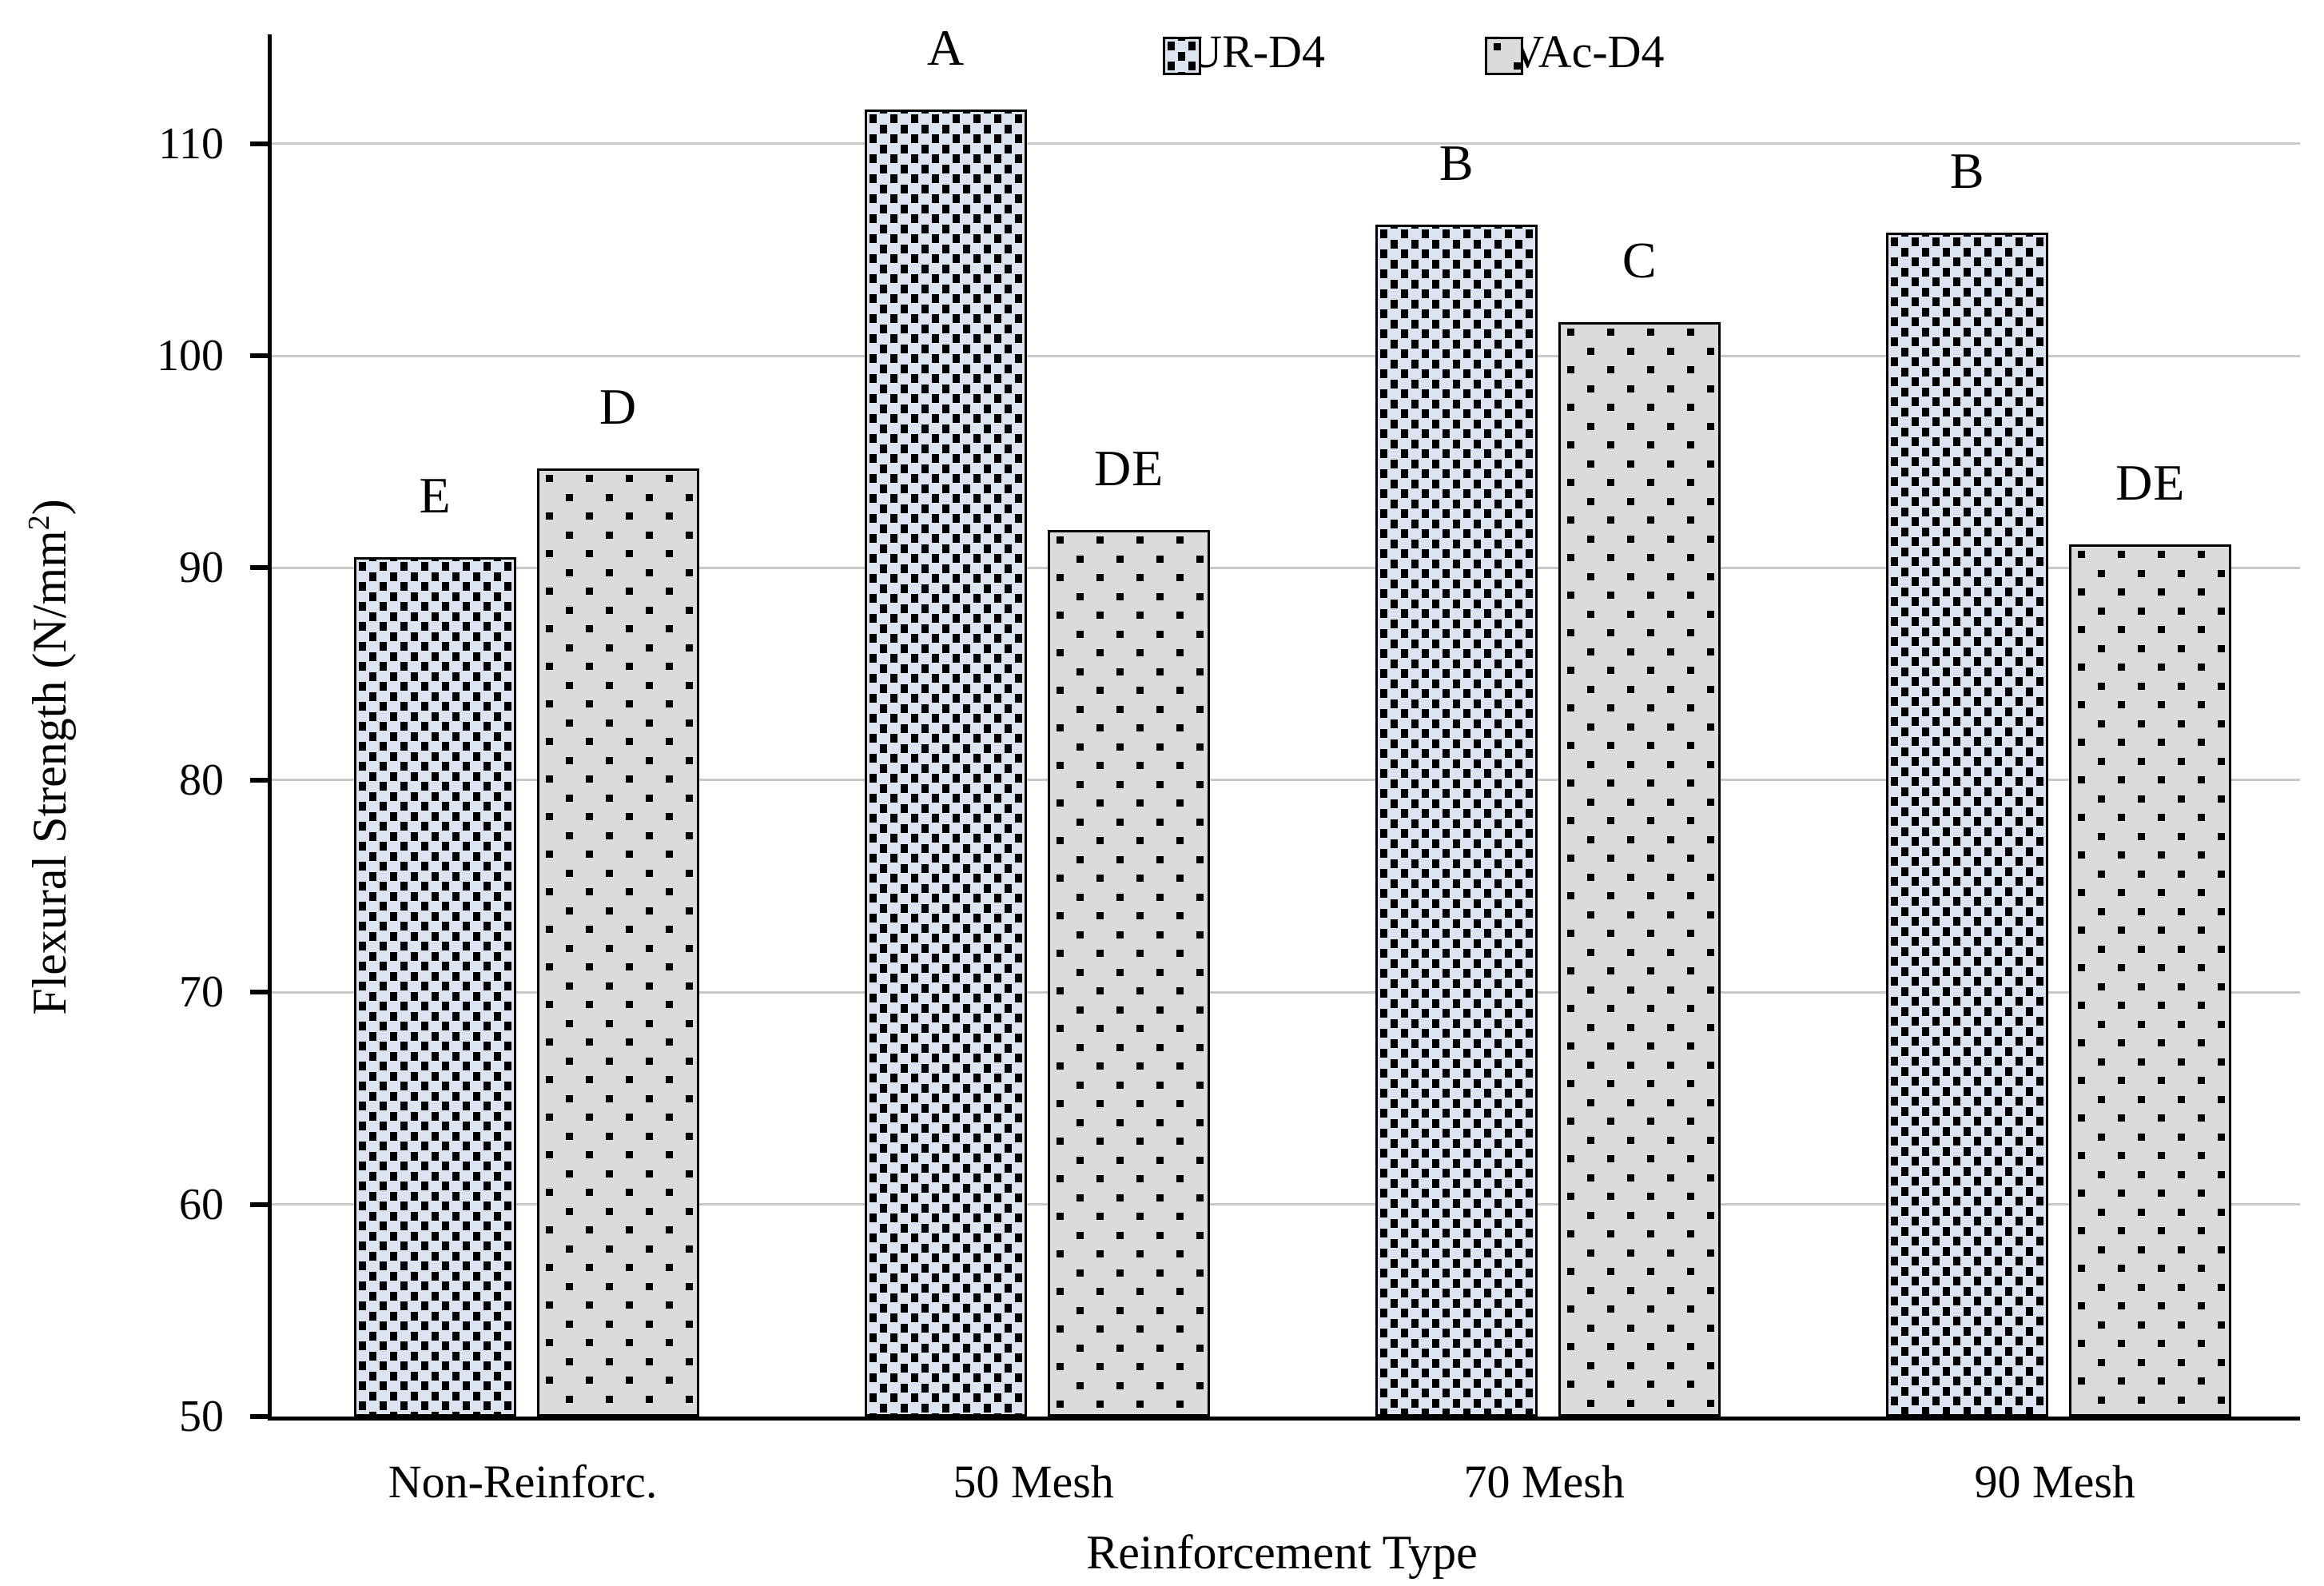 This screenshot has width=2324, height=1586. Describe the element at coordinates (945, 47) in the screenshot. I see `significance-letter-pur-d4-2: A` at that location.